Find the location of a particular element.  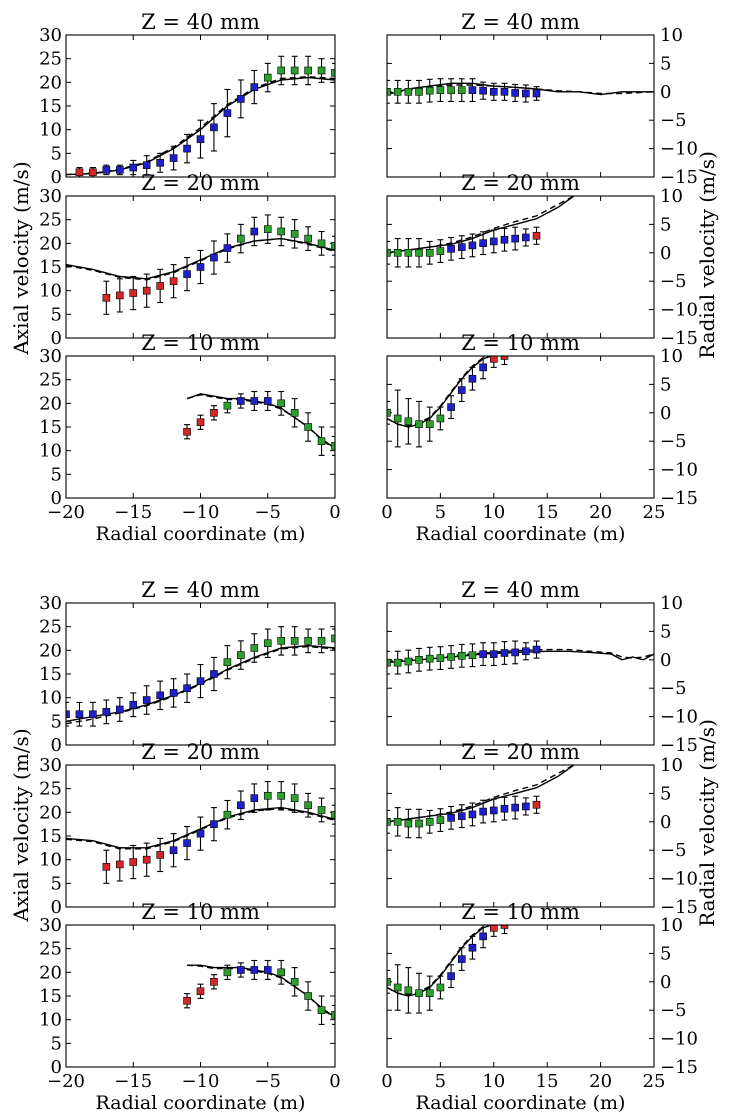

panel-title: Z = 40 mm is located at coordinates (200, 22).